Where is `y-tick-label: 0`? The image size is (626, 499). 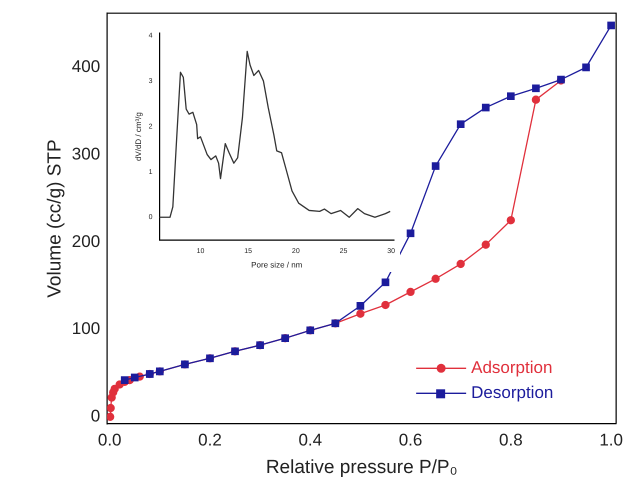
y-tick-label: 0 is located at coordinates (95, 416).